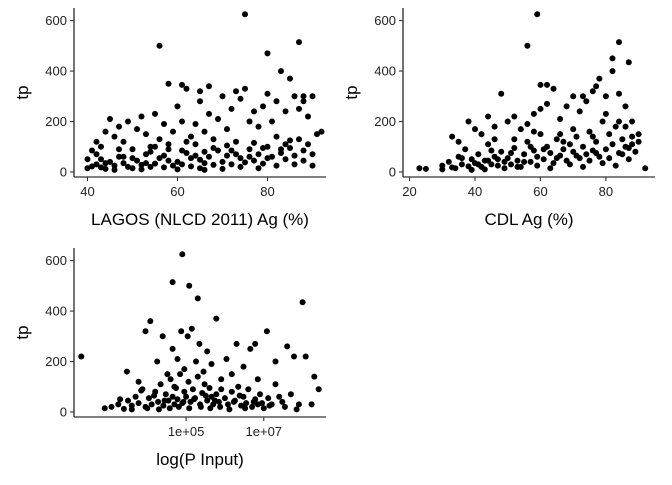  I want to click on y-tick-label: 0, so click(392, 171).